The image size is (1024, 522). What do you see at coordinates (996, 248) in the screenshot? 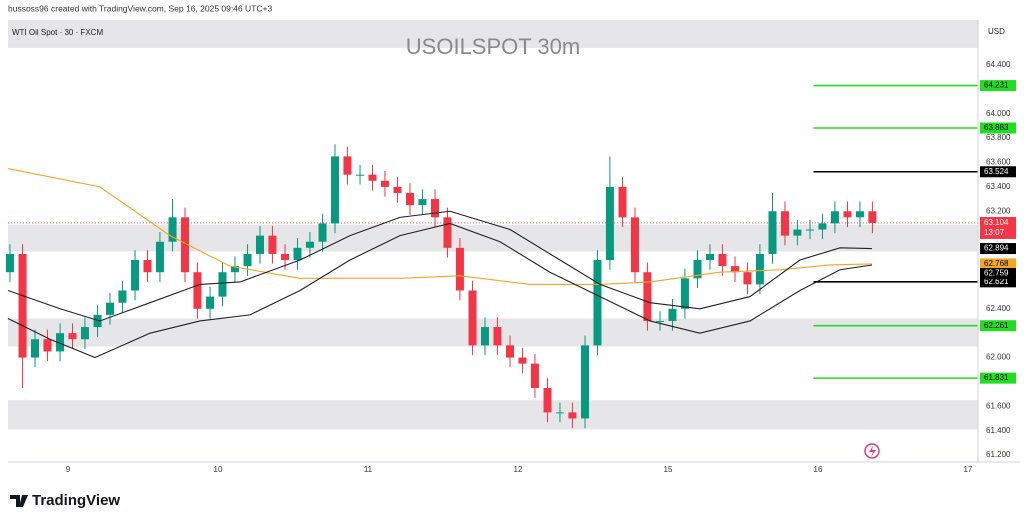
I see `price-badge-label: 62.894` at bounding box center [996, 248].